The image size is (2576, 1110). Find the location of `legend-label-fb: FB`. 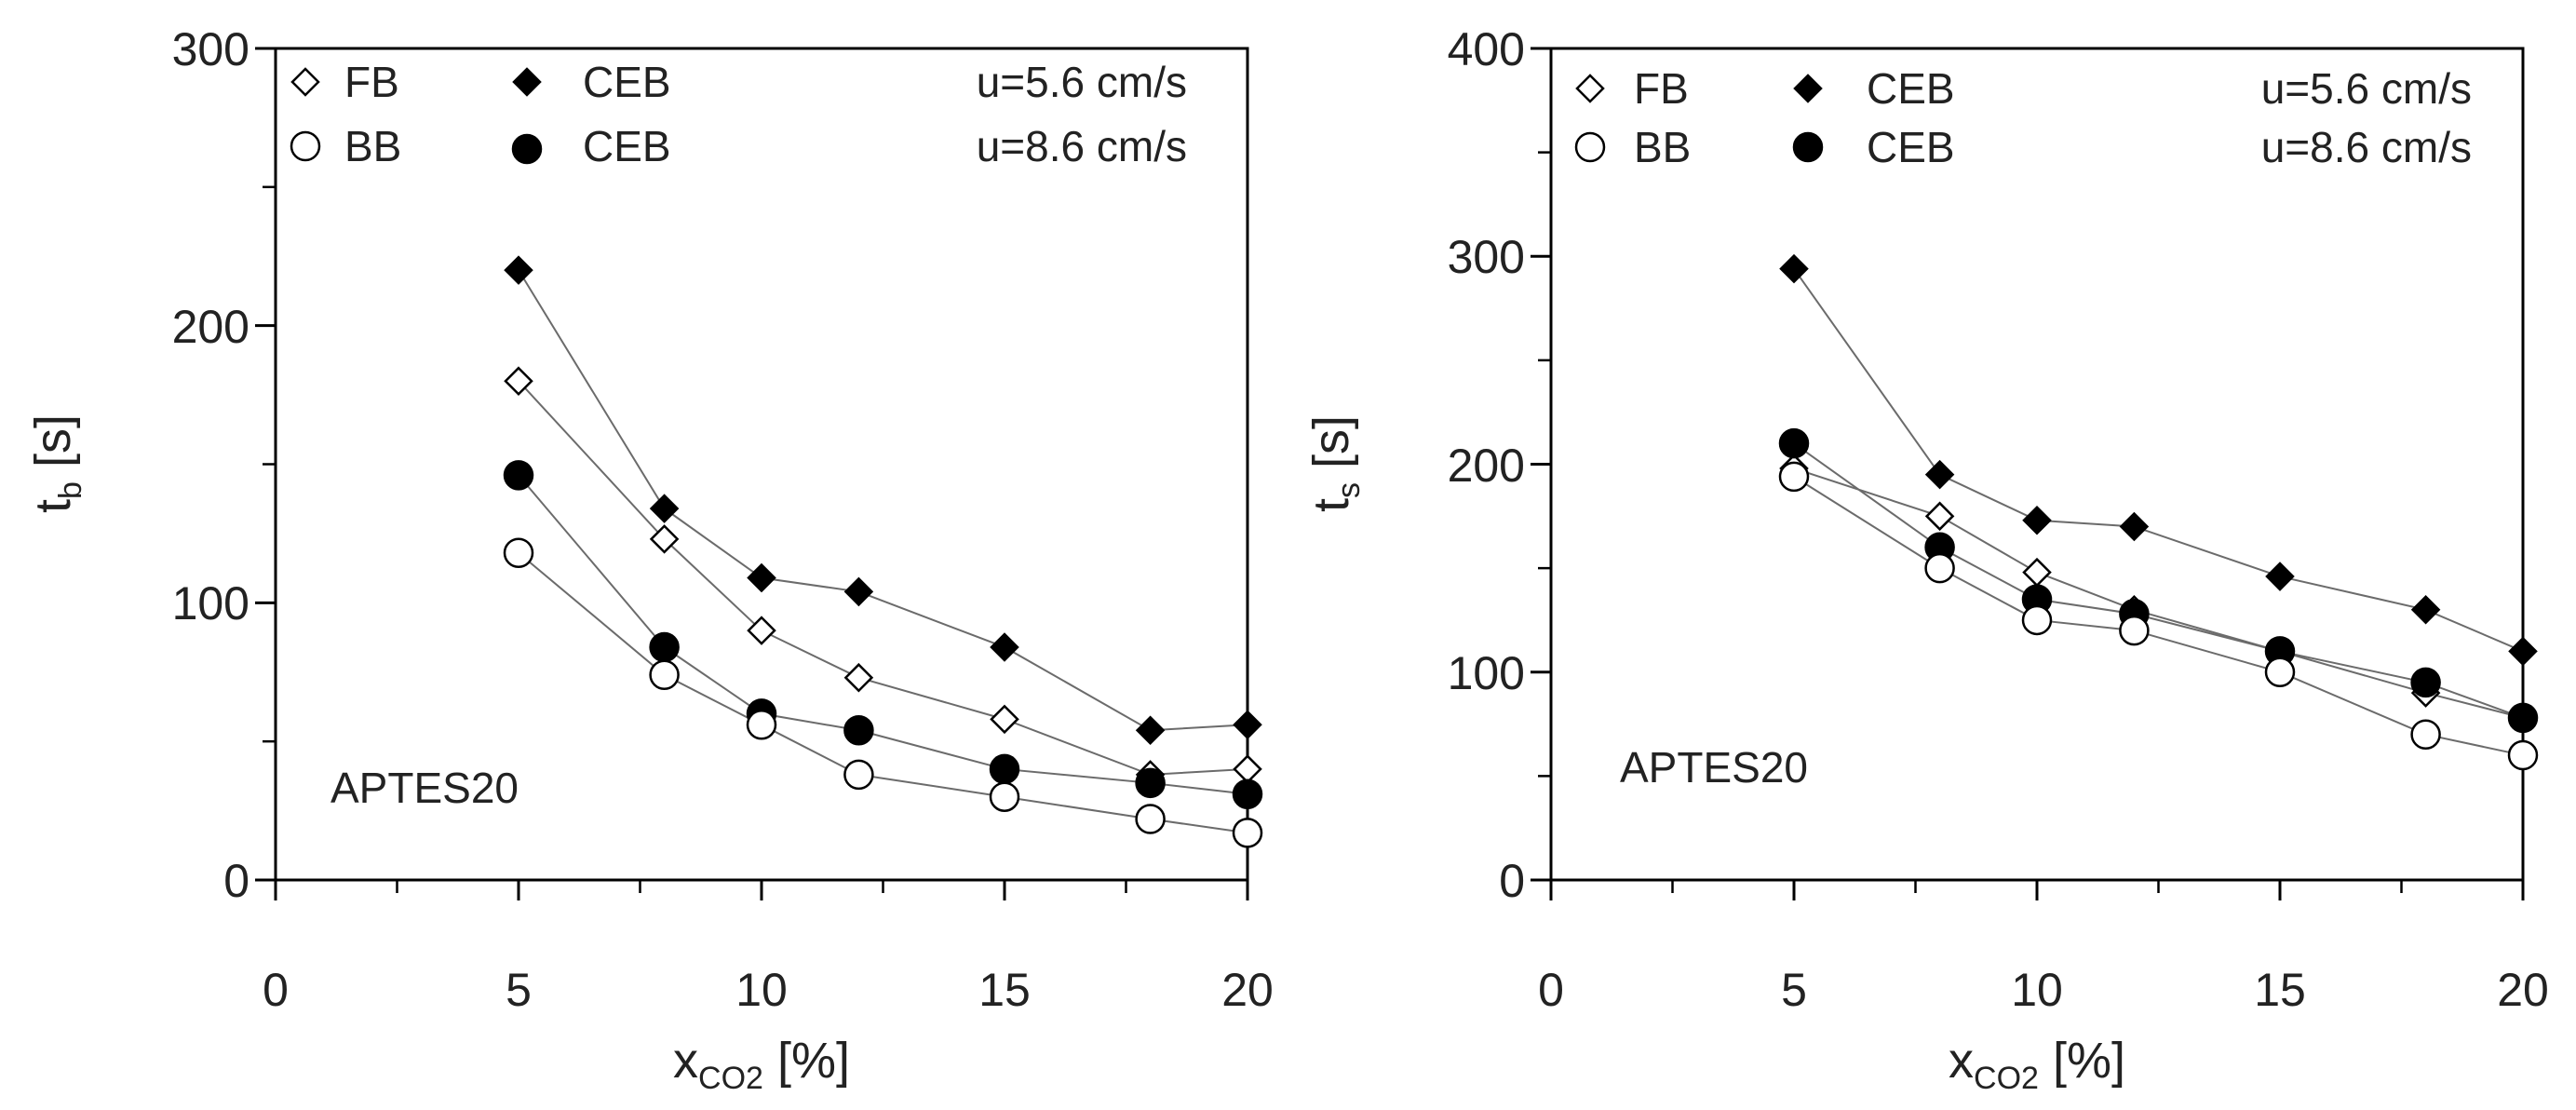

legend-label-fb: FB is located at coordinates (371, 82).